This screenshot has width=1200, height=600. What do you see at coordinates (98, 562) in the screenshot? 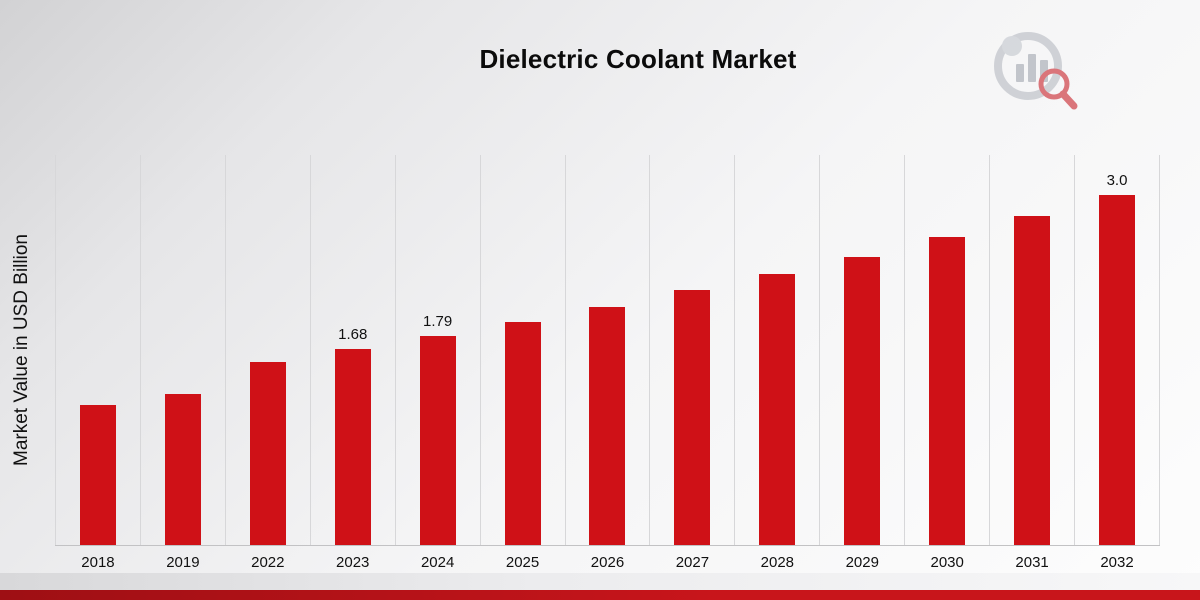
I see `x-axis-tick-label: 2018` at bounding box center [98, 562].